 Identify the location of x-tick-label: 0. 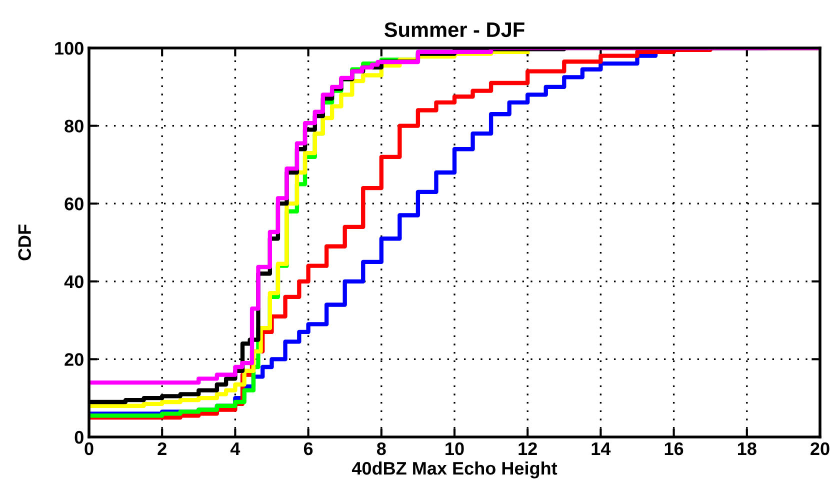
(89, 449).